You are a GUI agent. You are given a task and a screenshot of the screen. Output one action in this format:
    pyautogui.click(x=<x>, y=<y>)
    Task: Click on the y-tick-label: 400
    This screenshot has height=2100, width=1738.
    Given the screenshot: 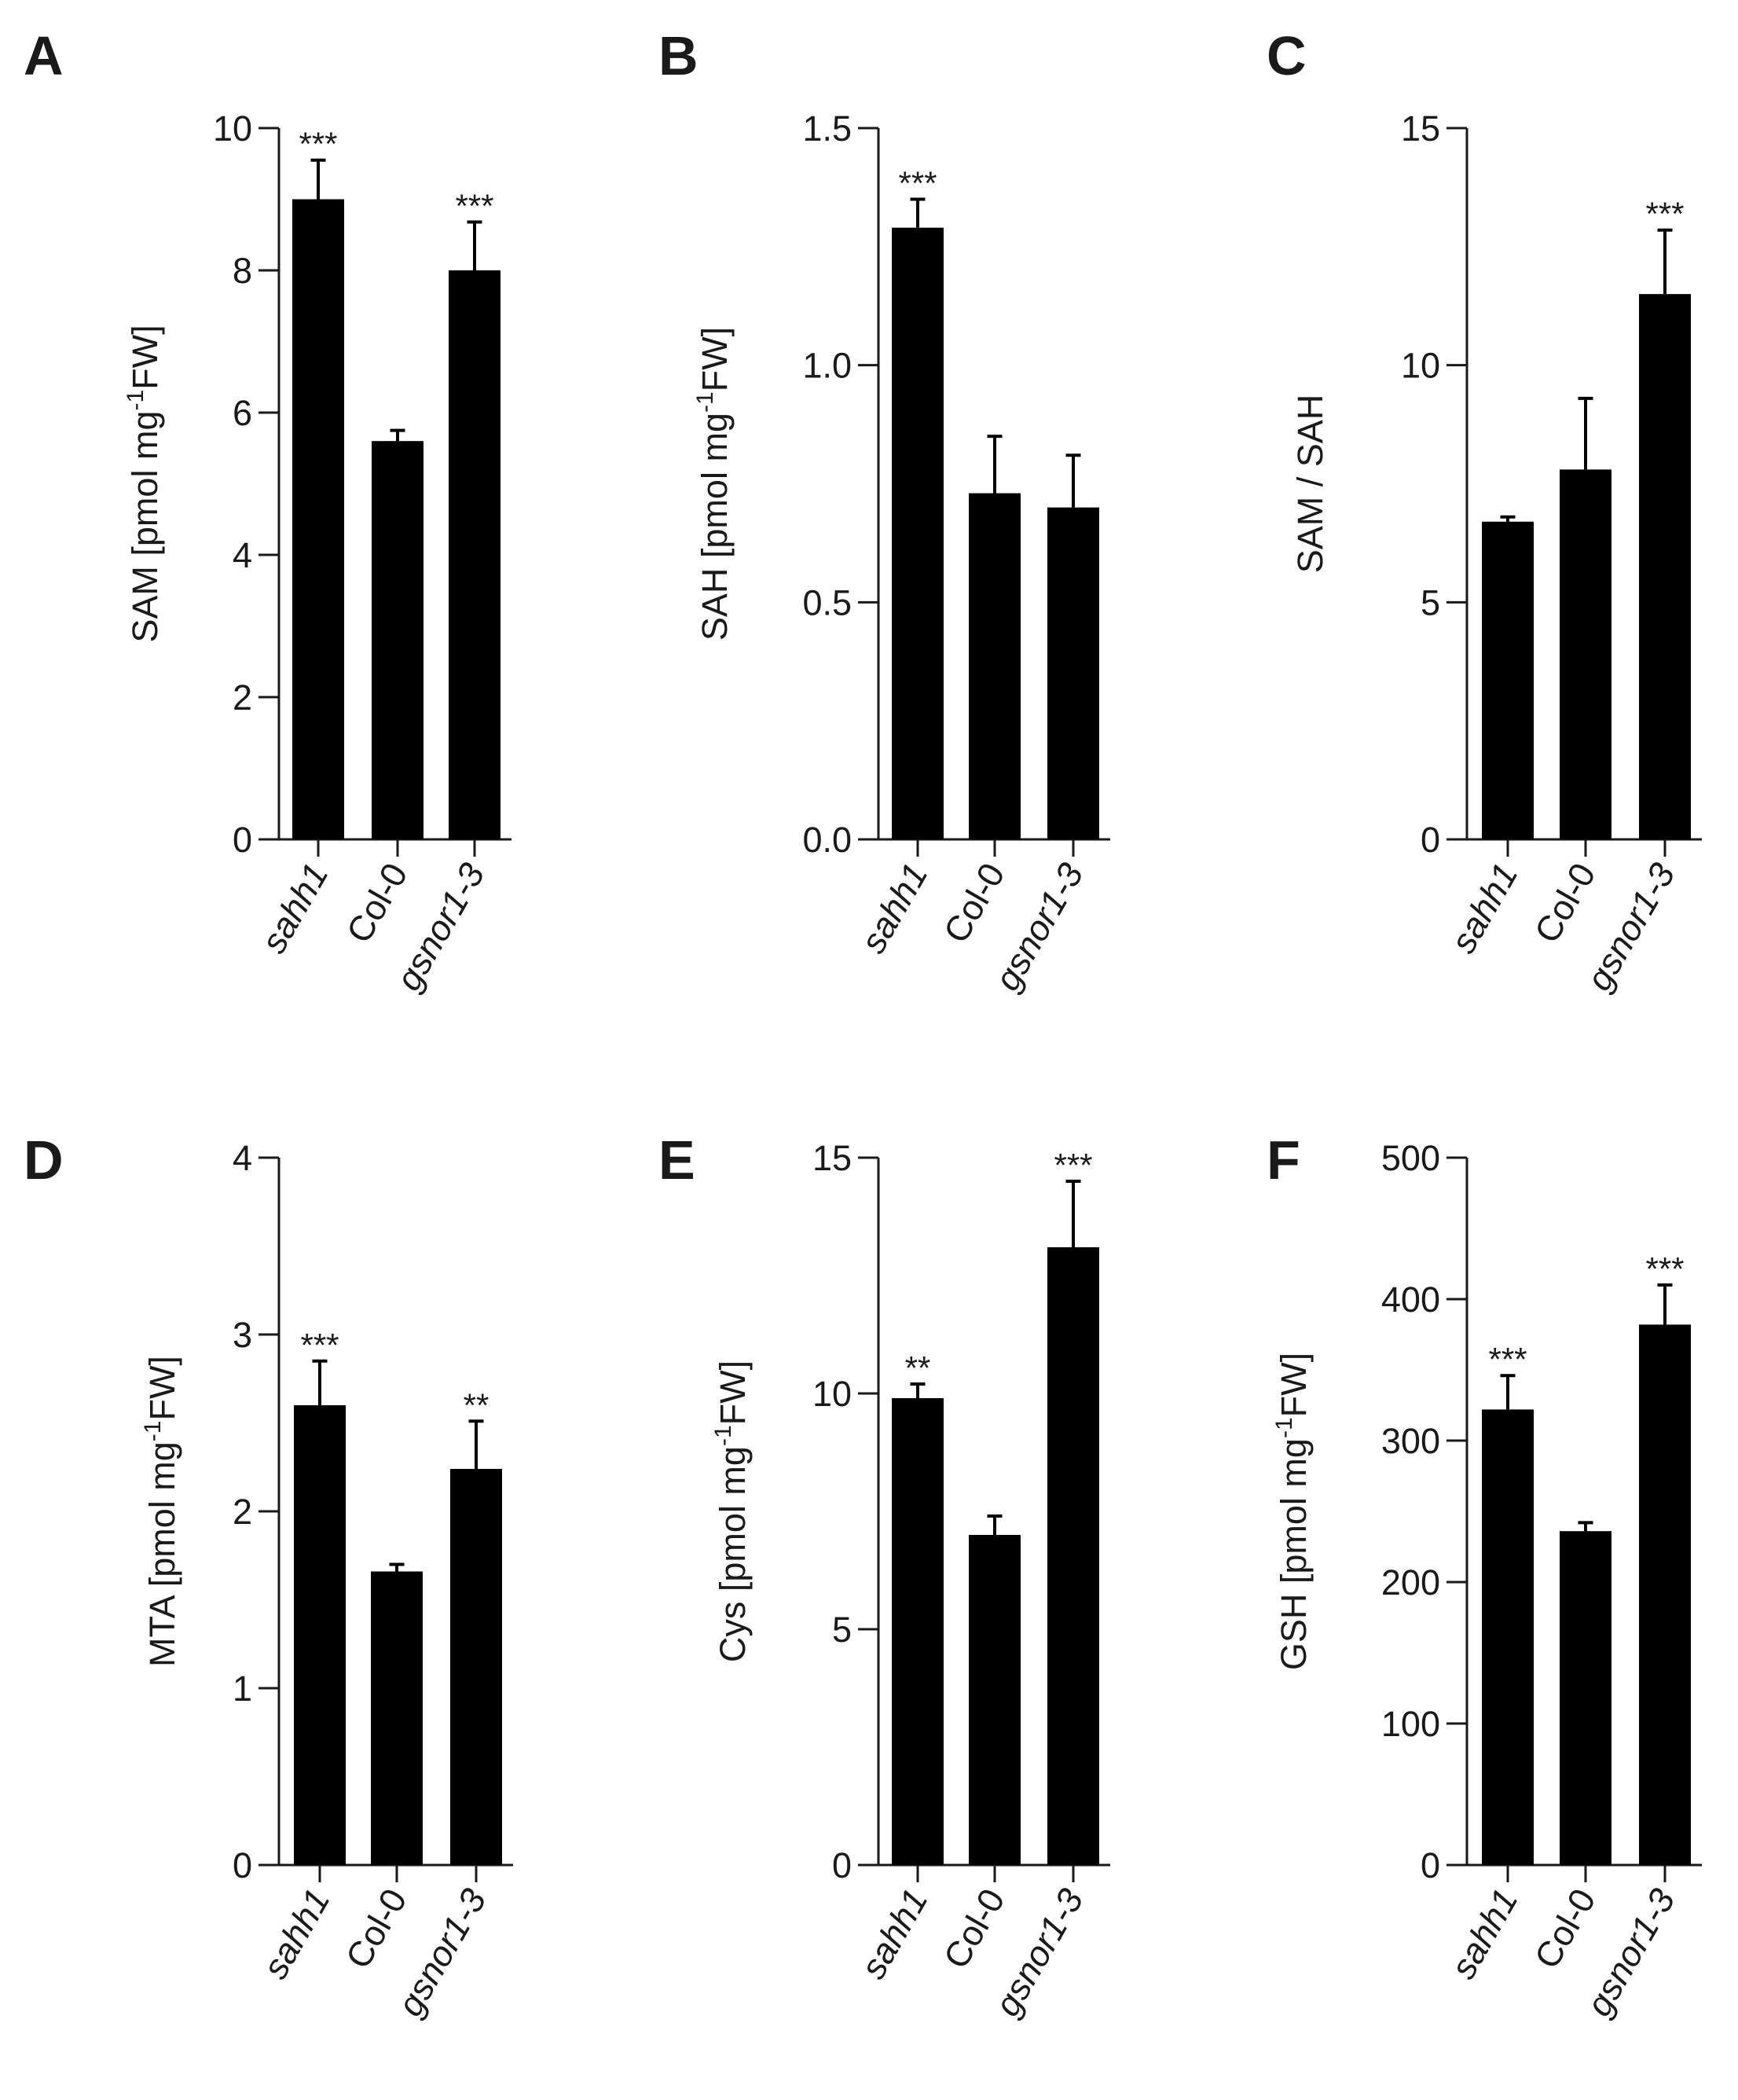 What is the action you would take?
    pyautogui.click(x=1410, y=1299)
    